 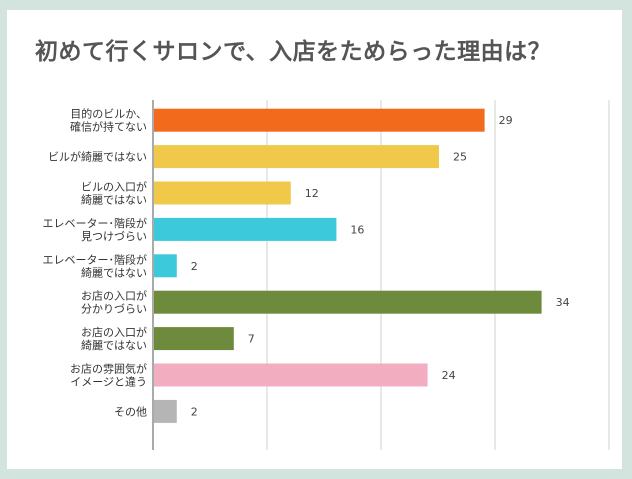 I want to click on data-label: 12, so click(x=312, y=193).